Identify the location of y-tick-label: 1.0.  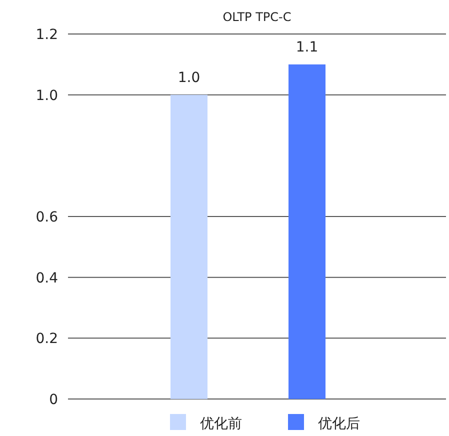
(47, 96).